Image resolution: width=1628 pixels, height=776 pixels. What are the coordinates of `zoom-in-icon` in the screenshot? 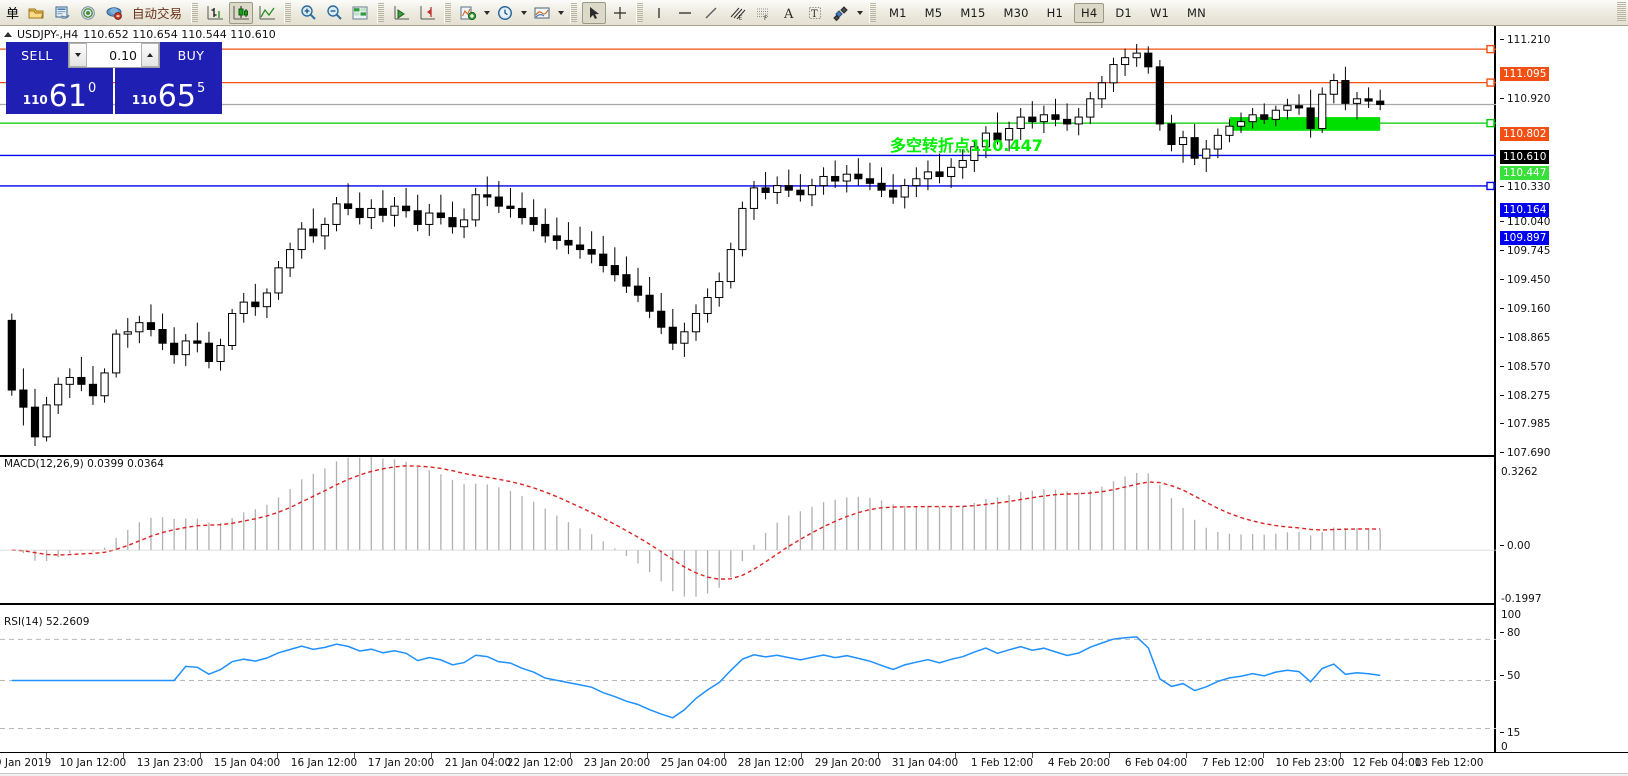 It's located at (308, 13).